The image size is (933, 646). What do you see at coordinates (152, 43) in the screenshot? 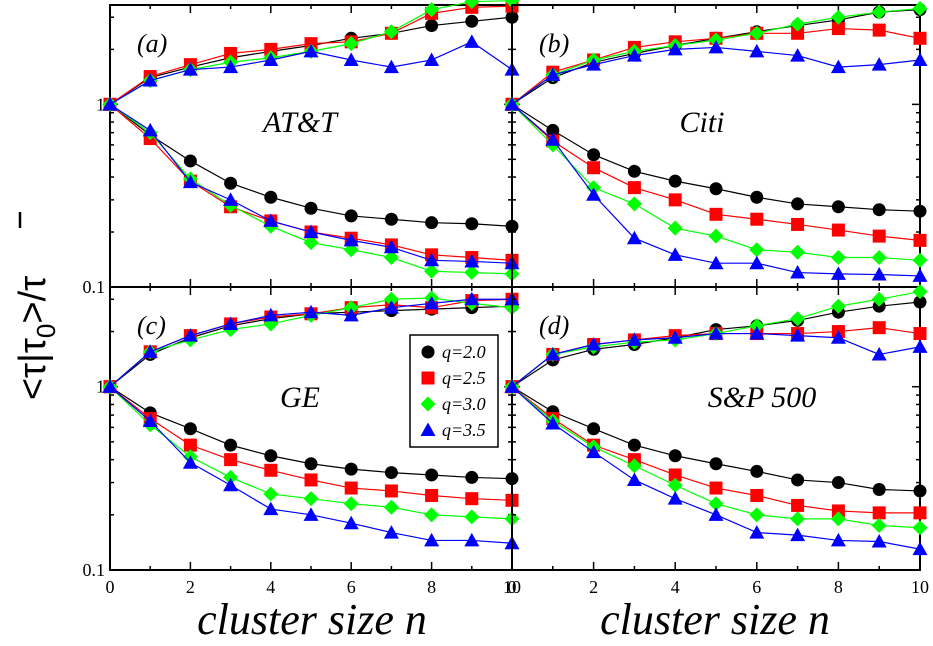
I see `panel-tag: (a)` at bounding box center [152, 43].